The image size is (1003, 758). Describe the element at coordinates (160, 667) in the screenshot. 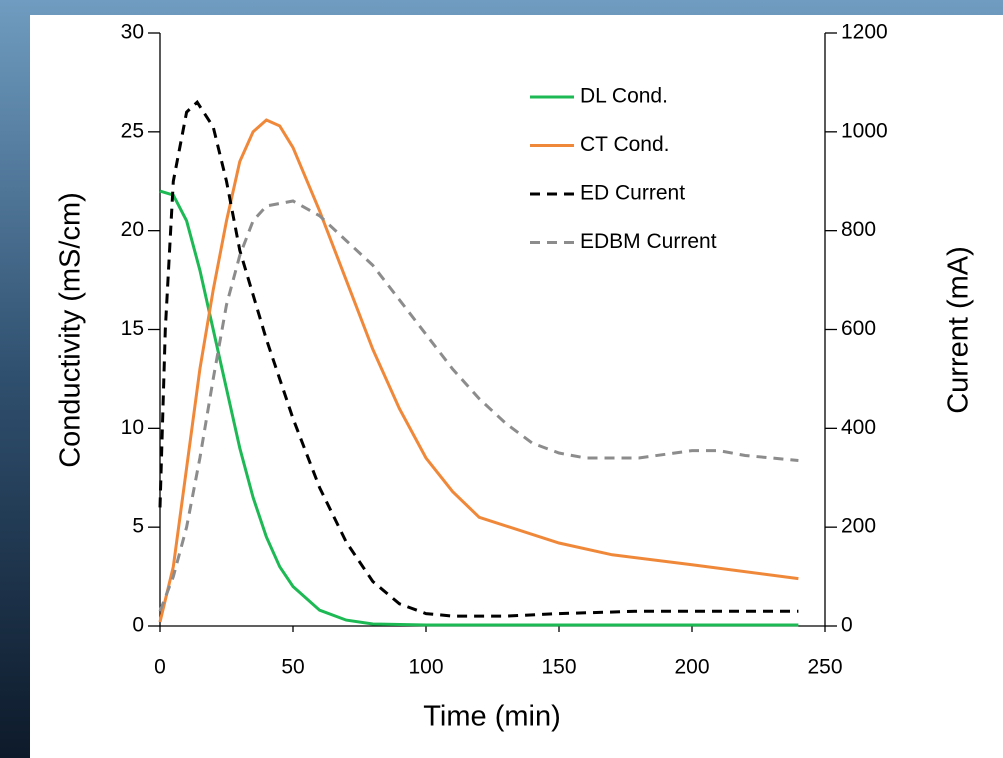

I see `x-tick-label: 0` at that location.